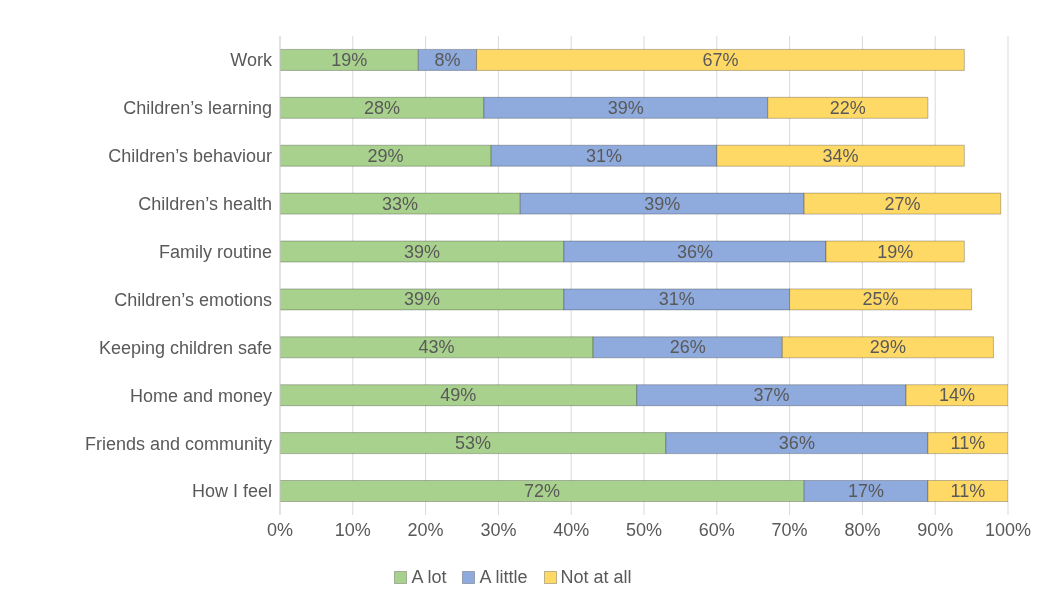 The image size is (1054, 608). I want to click on x-tick-label: 20%, so click(425, 529).